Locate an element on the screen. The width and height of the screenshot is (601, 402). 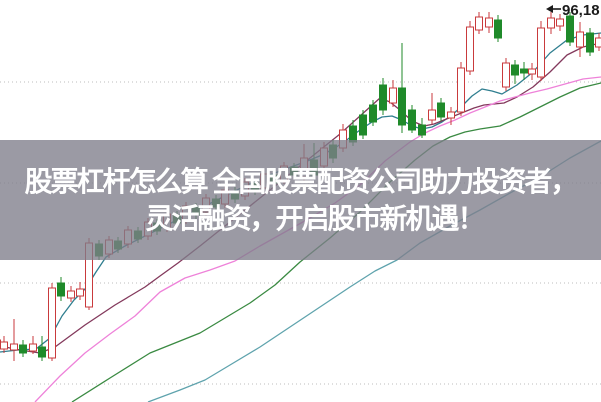
price-high-marker: 96,18 is located at coordinates (573, 10).